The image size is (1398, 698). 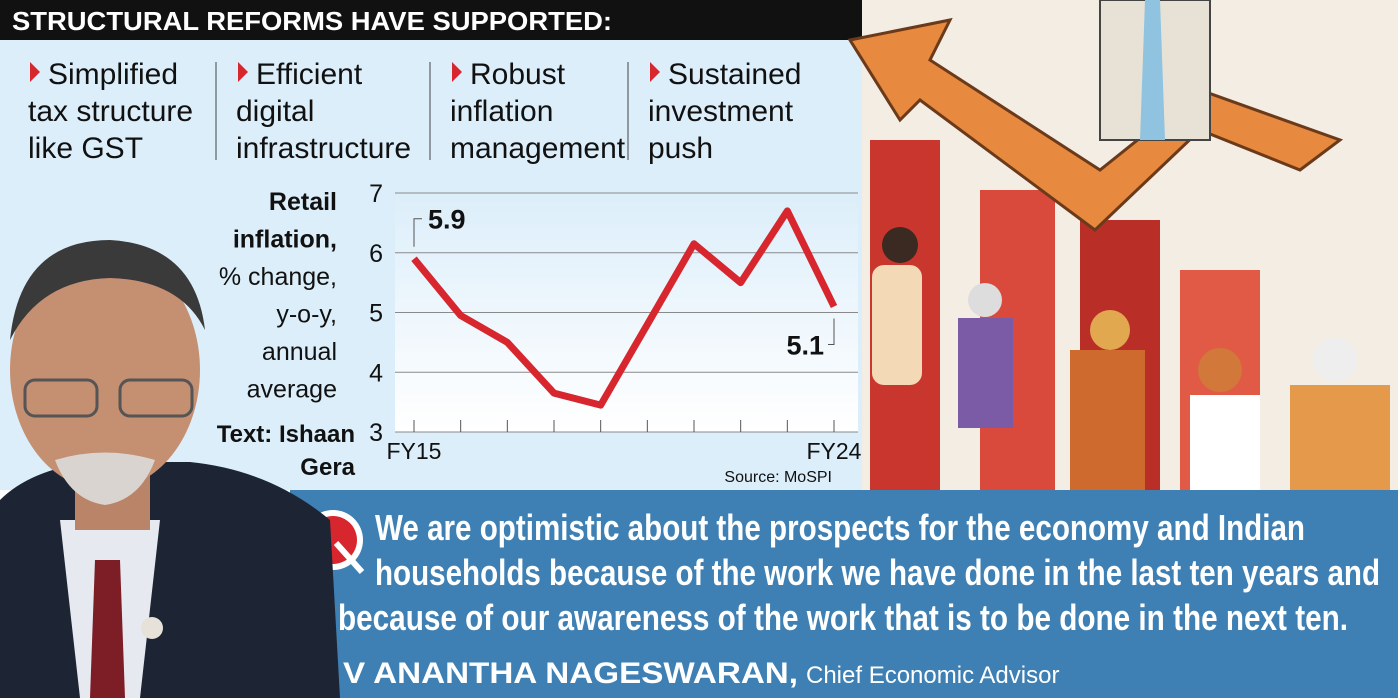 What do you see at coordinates (309, 74) in the screenshot?
I see `reform-text: Efficient` at bounding box center [309, 74].